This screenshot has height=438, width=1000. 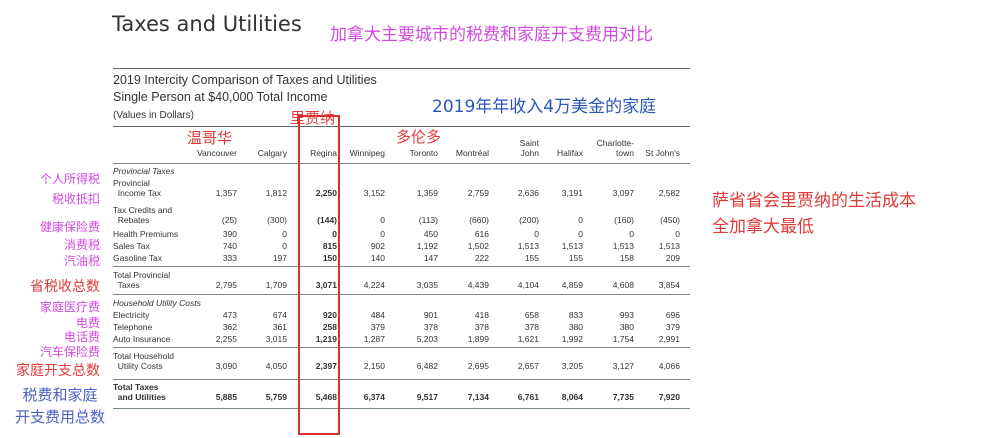 What do you see at coordinates (59, 417) in the screenshot?
I see `annotation-label: 开支费用总数` at bounding box center [59, 417].